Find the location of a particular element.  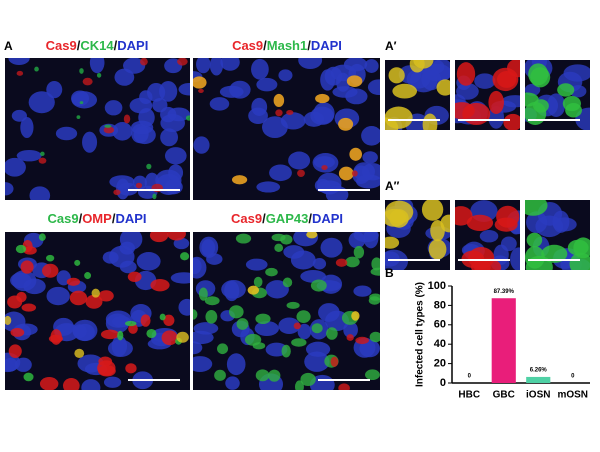

title-part: CK14 is located at coordinates (97, 45).